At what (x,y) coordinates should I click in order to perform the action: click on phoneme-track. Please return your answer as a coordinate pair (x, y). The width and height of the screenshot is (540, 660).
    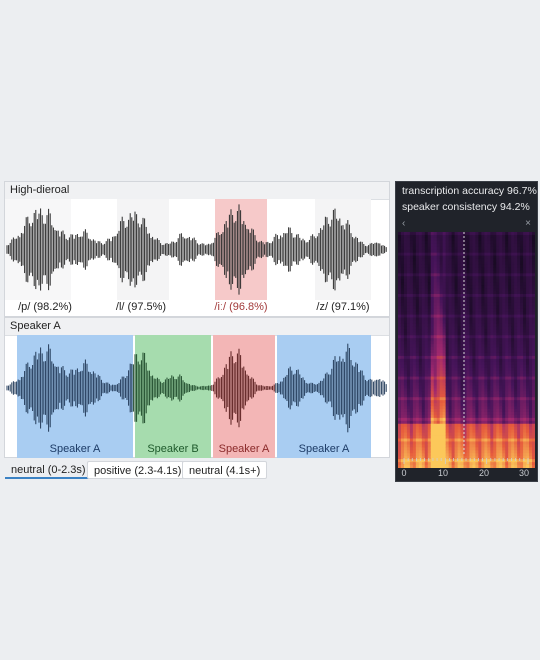
    Looking at the image, I should click on (197, 249).